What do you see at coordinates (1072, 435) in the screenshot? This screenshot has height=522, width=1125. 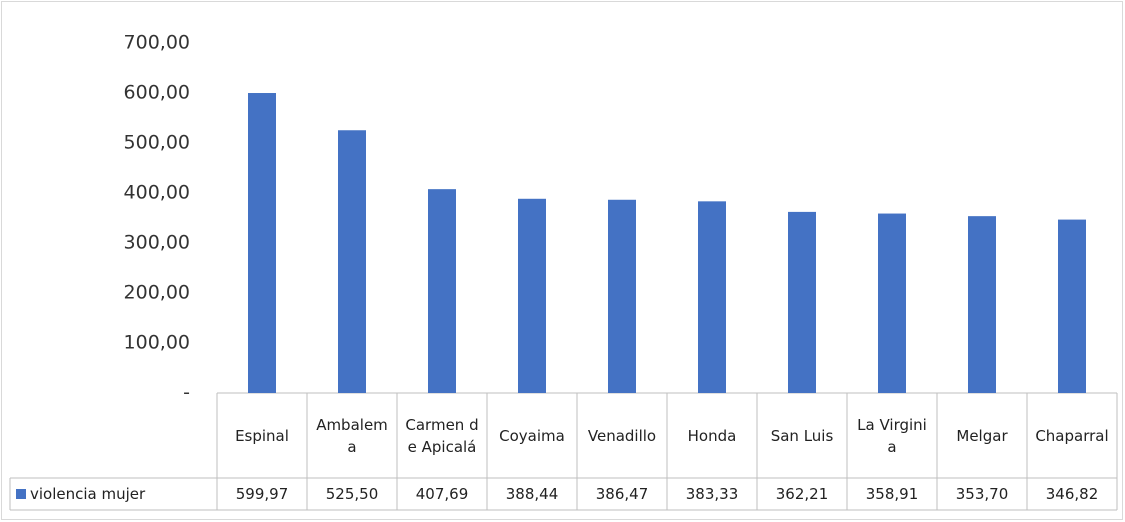 I see `x-tick-label: Chaparral` at bounding box center [1072, 435].